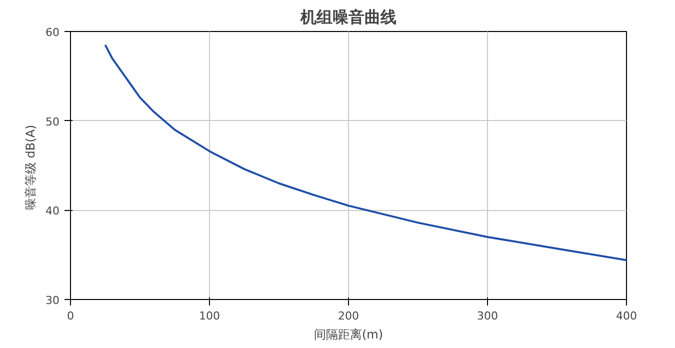 This screenshot has width=675, height=348. I want to click on x-tick-label: 0, so click(70, 316).